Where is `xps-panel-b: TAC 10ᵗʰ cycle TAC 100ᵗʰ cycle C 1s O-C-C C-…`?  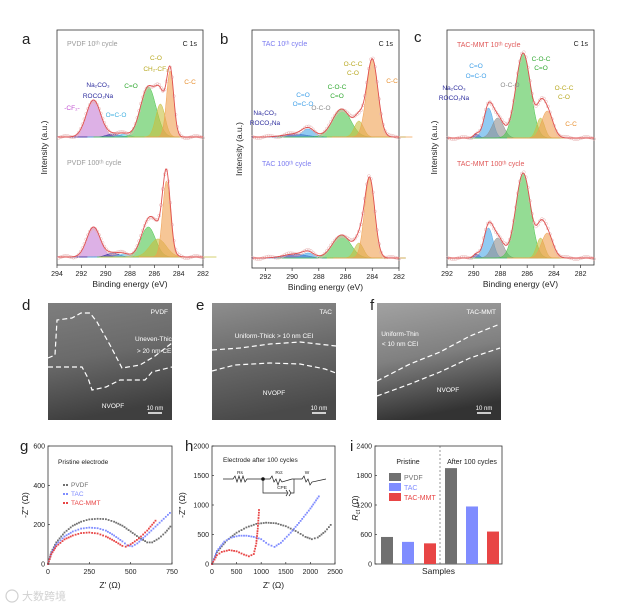 xps-panel-b: TAC 10ᵗʰ cycle TAC 100ᵗʰ cycle C 1s O-C-C C-… is located at coordinates (323, 160).